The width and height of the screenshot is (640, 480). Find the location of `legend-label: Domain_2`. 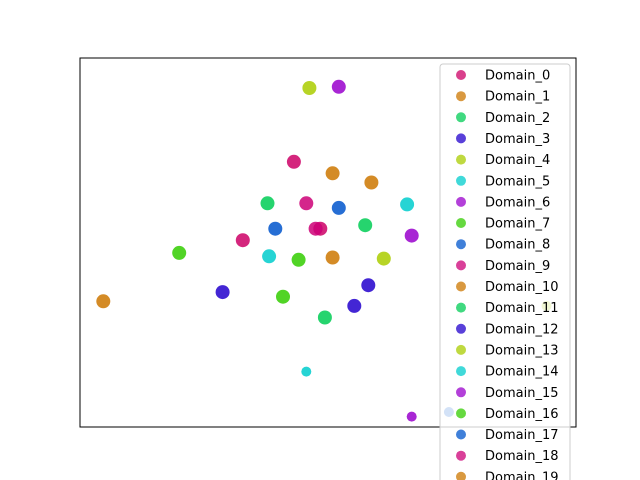

legend-label: Domain_2 is located at coordinates (517, 118).